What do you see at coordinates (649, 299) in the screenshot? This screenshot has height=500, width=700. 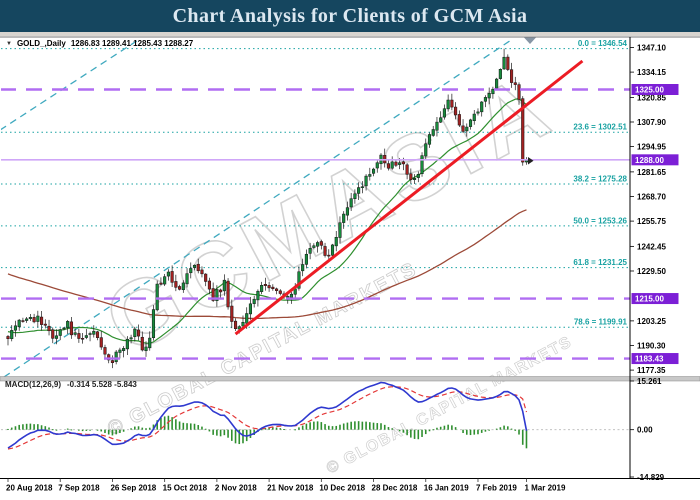 I see `price-badge-label: 1215.00` at bounding box center [649, 299].